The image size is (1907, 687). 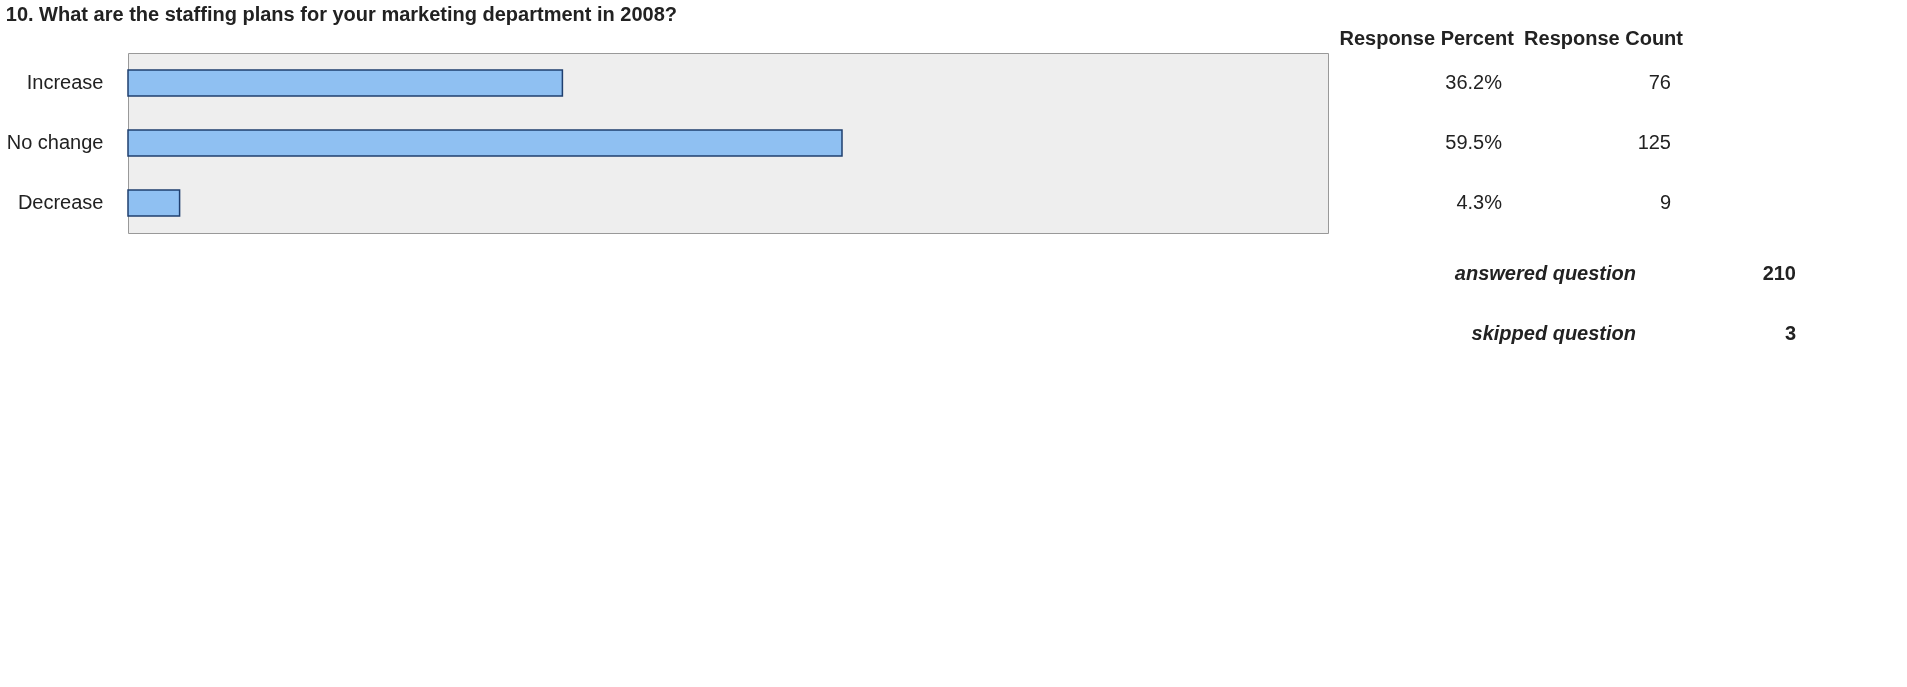 What do you see at coordinates (1545, 273) in the screenshot?
I see `text: answered question` at bounding box center [1545, 273].